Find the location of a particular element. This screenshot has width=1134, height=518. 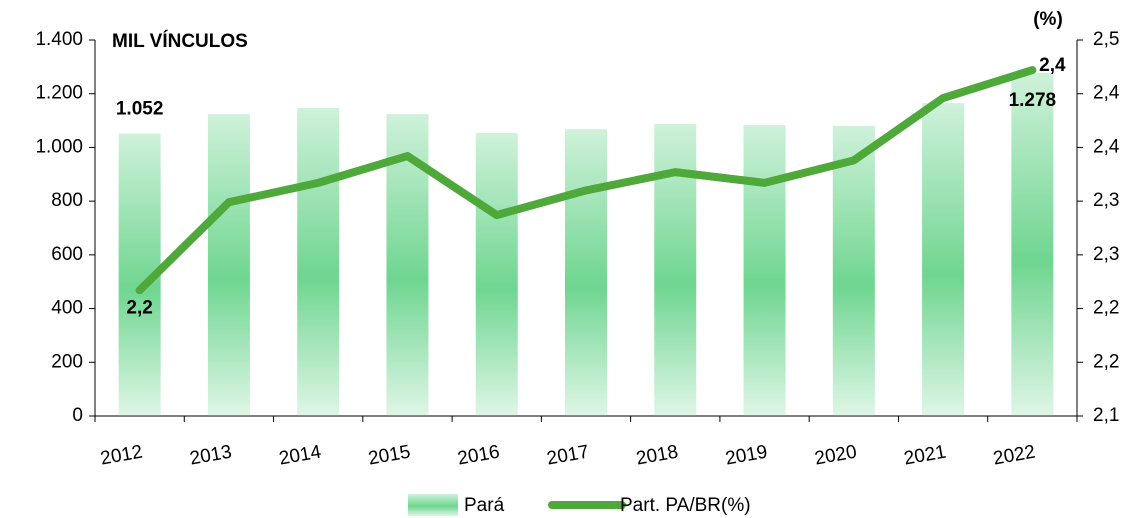

y-tick-label: 1.000 is located at coordinates (59, 146).